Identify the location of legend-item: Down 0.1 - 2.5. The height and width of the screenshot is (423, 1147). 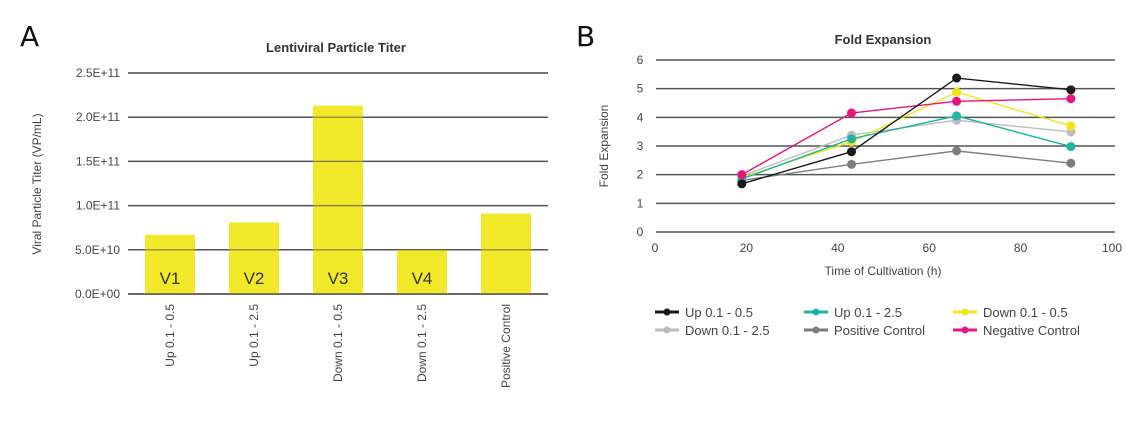
(712, 330).